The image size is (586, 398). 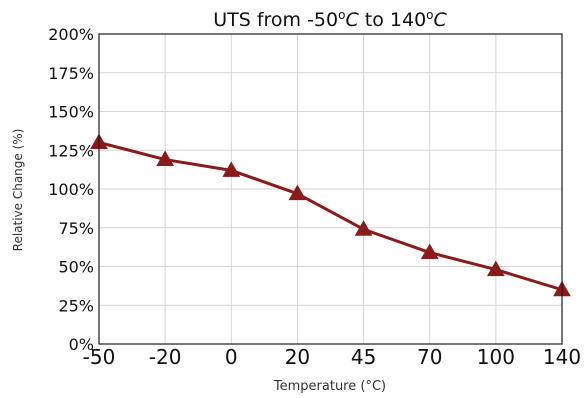 What do you see at coordinates (71, 112) in the screenshot?
I see `y-tick-label: 150%` at bounding box center [71, 112].